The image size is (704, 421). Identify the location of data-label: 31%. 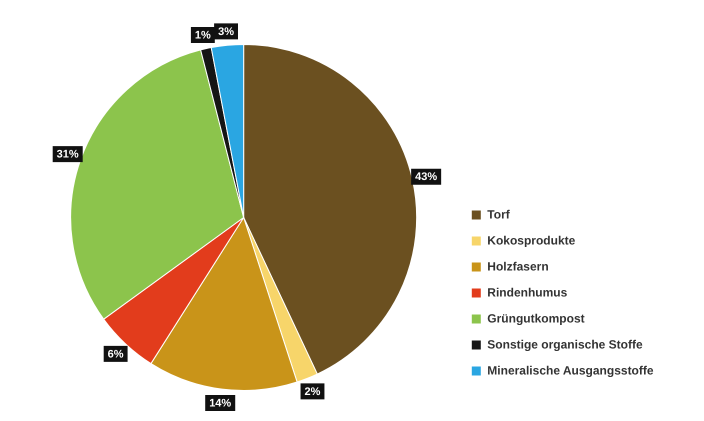
(67, 154).